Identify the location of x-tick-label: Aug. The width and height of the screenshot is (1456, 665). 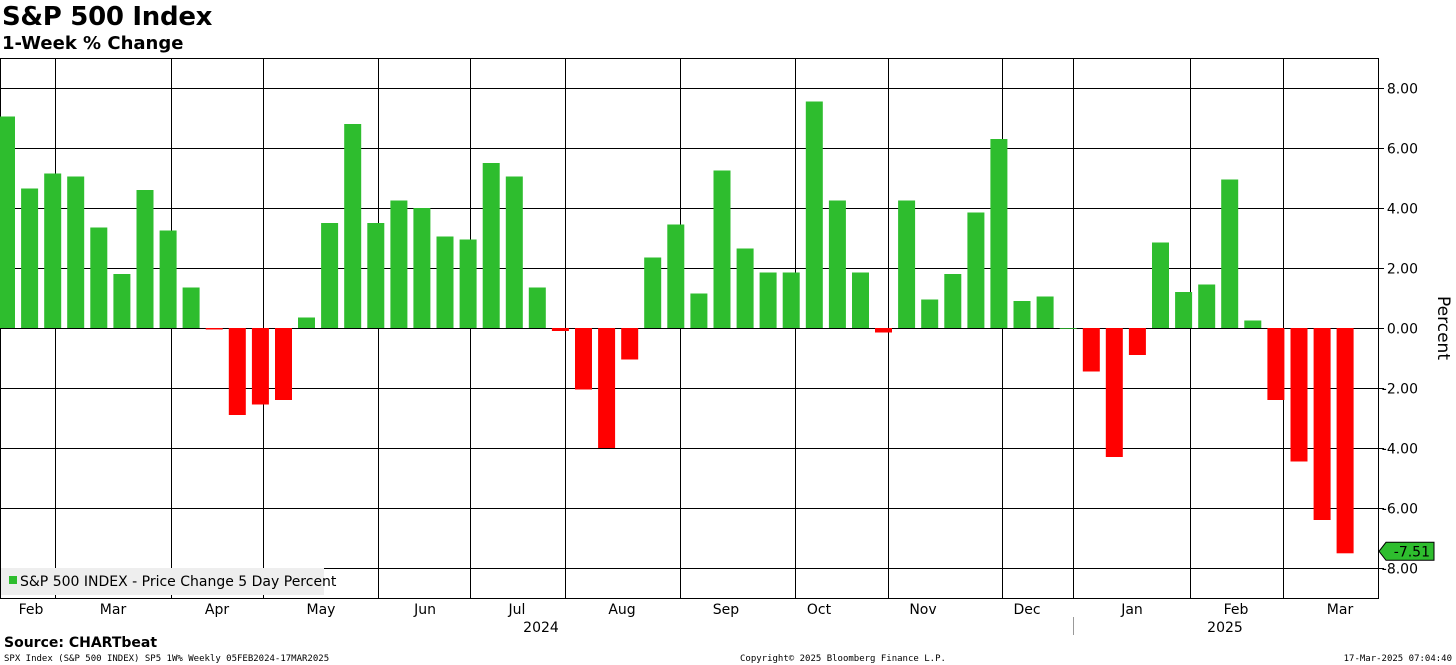
(621, 610).